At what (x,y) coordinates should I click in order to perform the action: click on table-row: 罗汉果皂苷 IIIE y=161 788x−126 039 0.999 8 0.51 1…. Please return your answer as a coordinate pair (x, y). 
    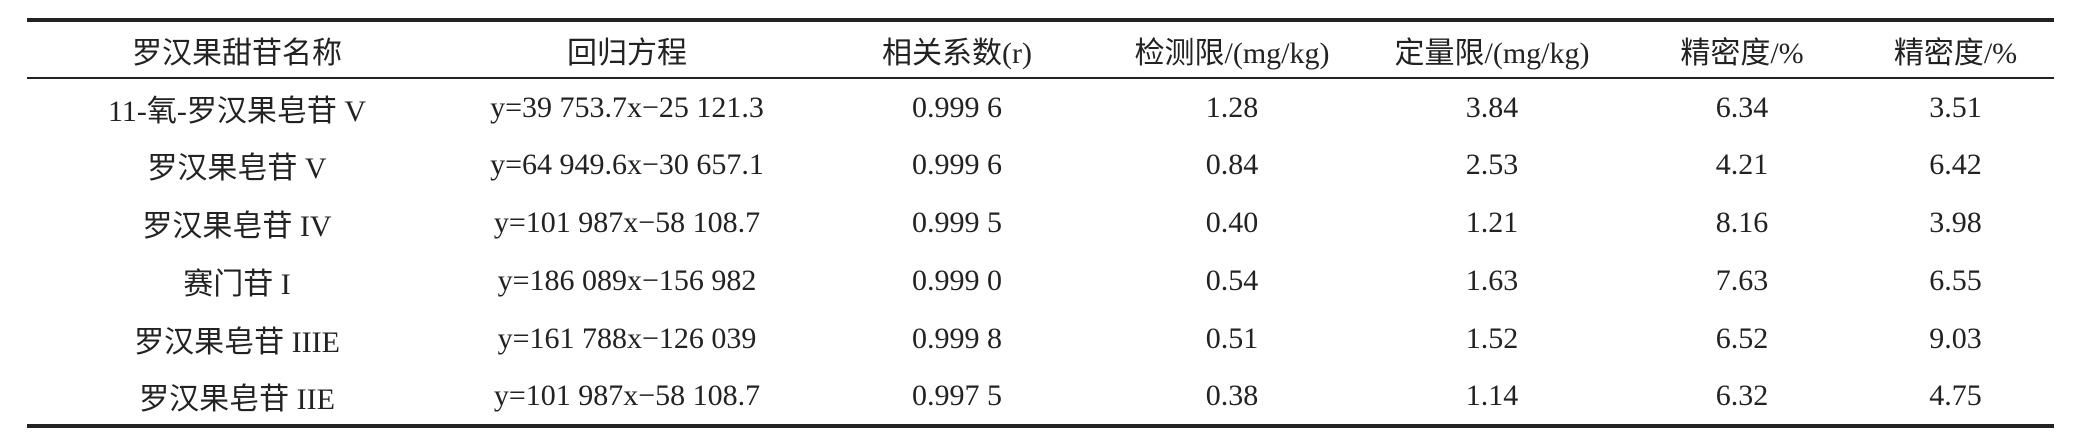
    Looking at the image, I should click on (1040, 339).